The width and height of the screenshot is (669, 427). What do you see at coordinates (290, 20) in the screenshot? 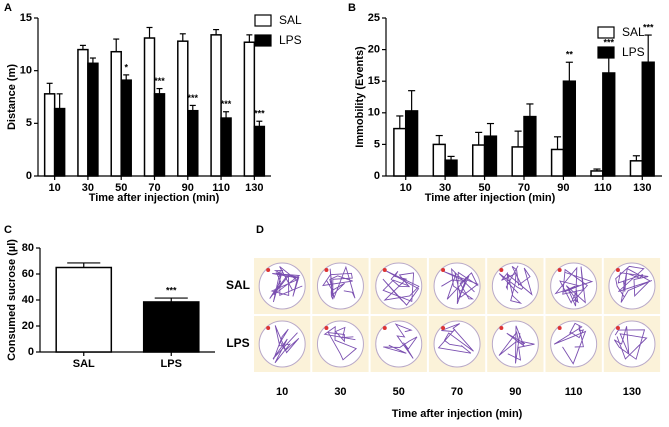
I see `legend-label: SAL` at bounding box center [290, 20].